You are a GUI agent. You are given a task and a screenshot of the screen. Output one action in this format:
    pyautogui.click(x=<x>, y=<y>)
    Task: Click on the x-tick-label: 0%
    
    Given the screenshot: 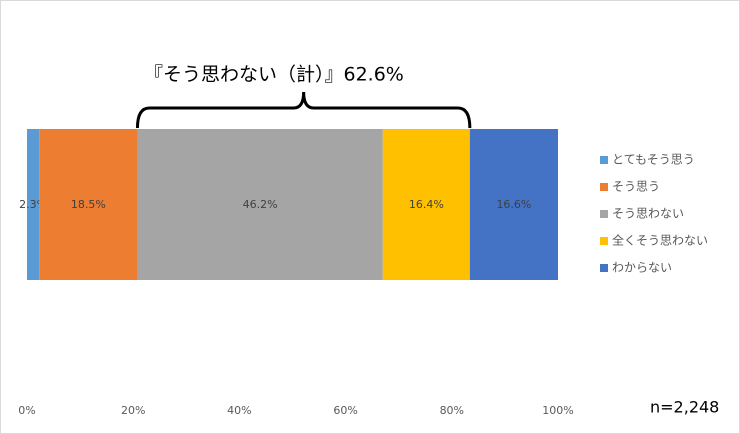 What is the action you would take?
    pyautogui.click(x=26, y=410)
    